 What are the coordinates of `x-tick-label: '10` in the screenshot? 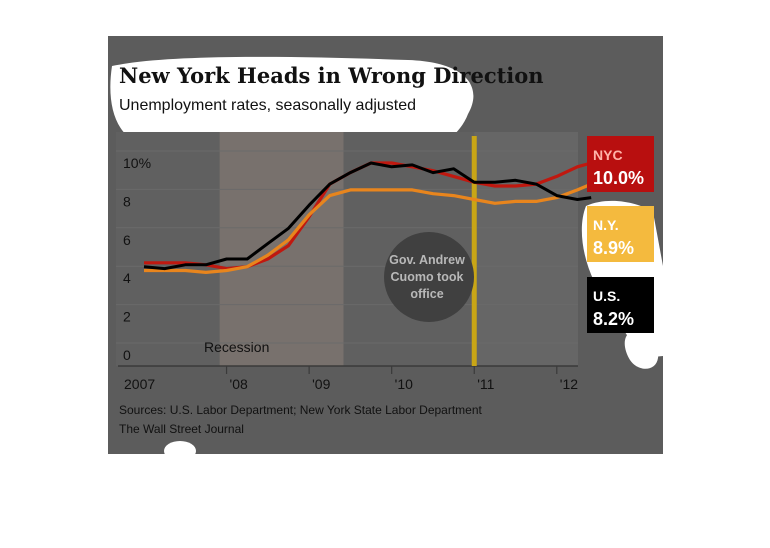 It's located at (404, 384).